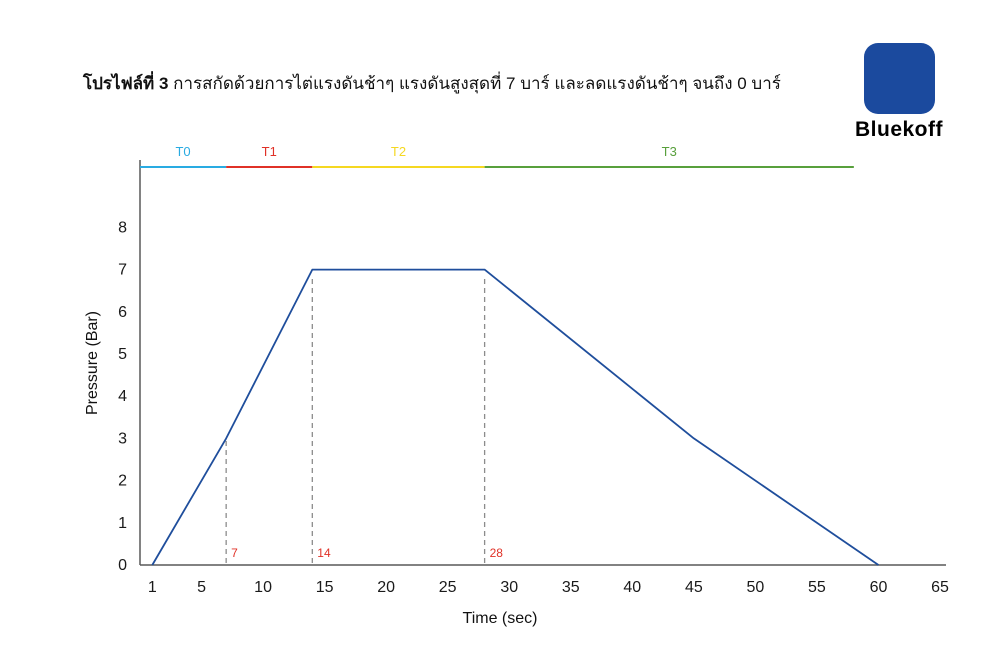 The width and height of the screenshot is (1000, 667). What do you see at coordinates (201, 587) in the screenshot?
I see `x-tick-label: 5` at bounding box center [201, 587].